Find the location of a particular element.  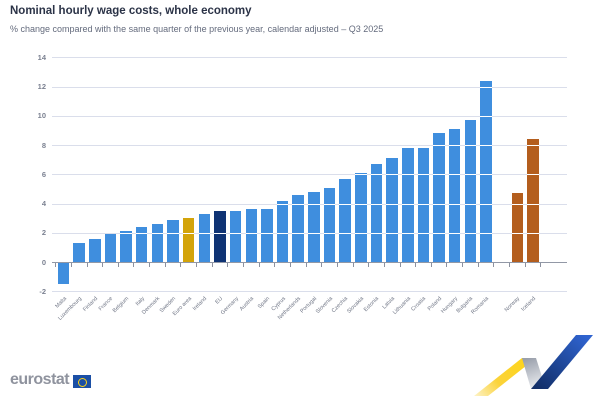

y-tick-label: 14 is located at coordinates (41, 57).